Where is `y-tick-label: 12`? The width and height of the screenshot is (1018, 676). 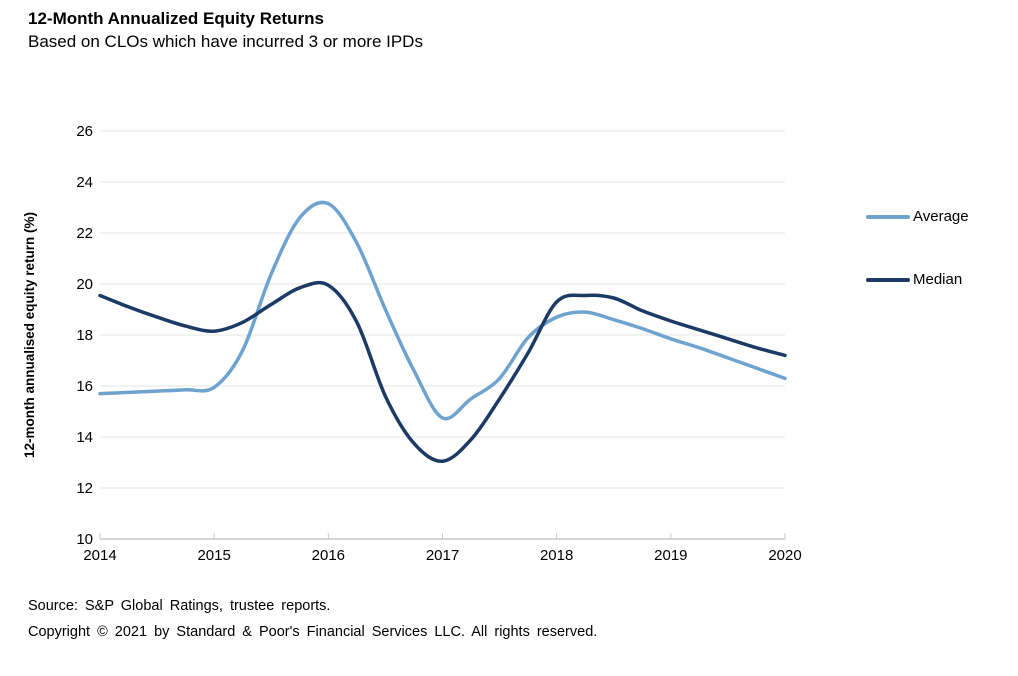 y-tick-label: 12 is located at coordinates (84, 488).